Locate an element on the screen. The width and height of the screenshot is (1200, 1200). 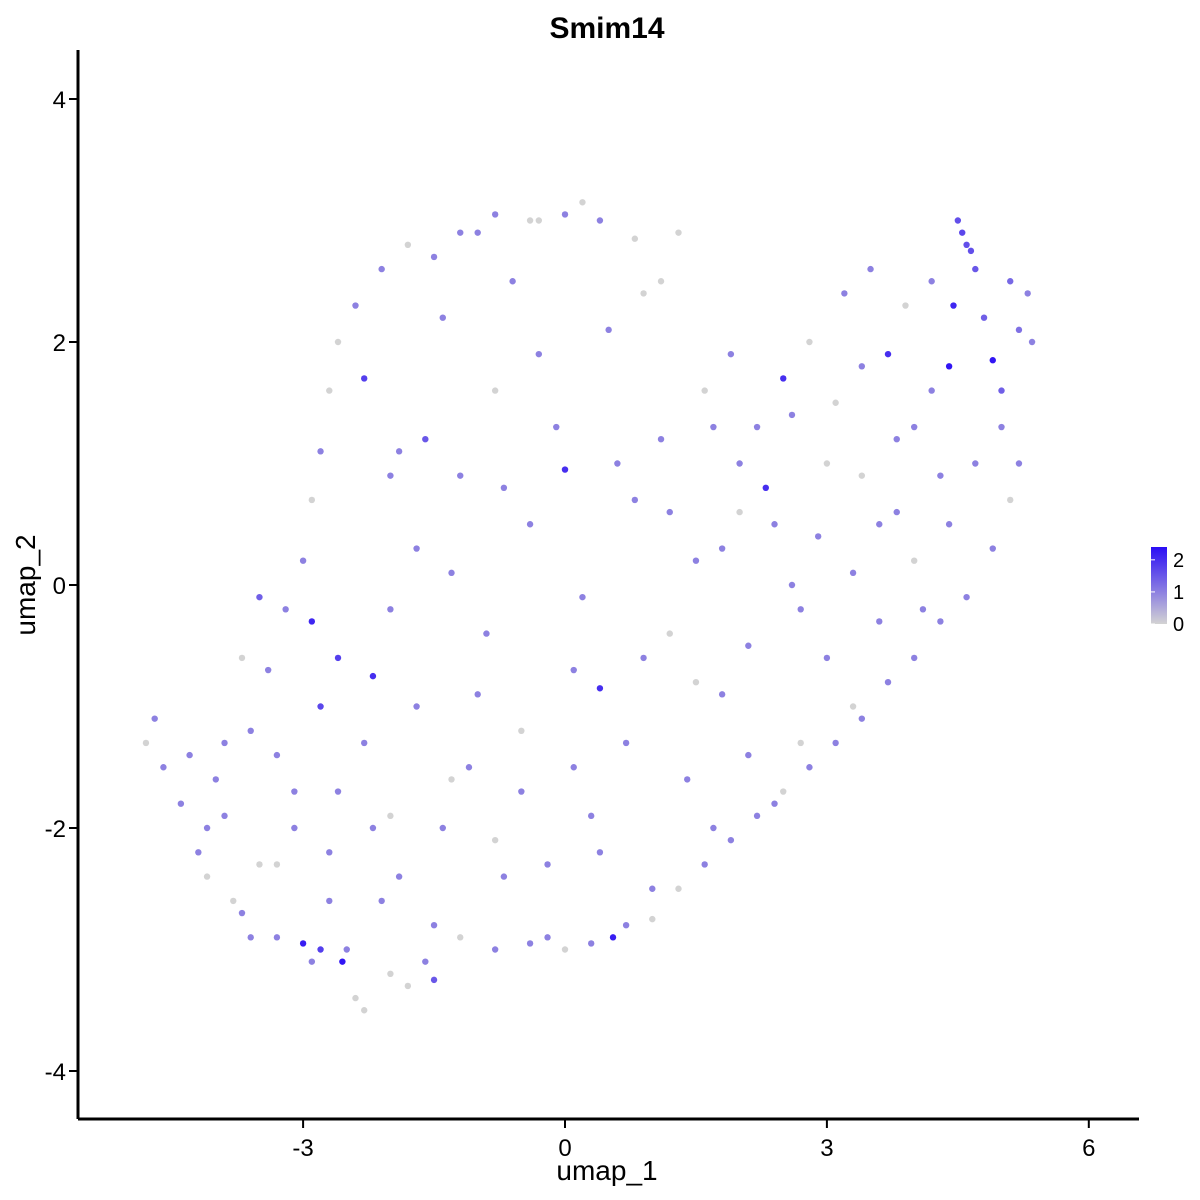
colorbar-label: 2 is located at coordinates (1178, 561).